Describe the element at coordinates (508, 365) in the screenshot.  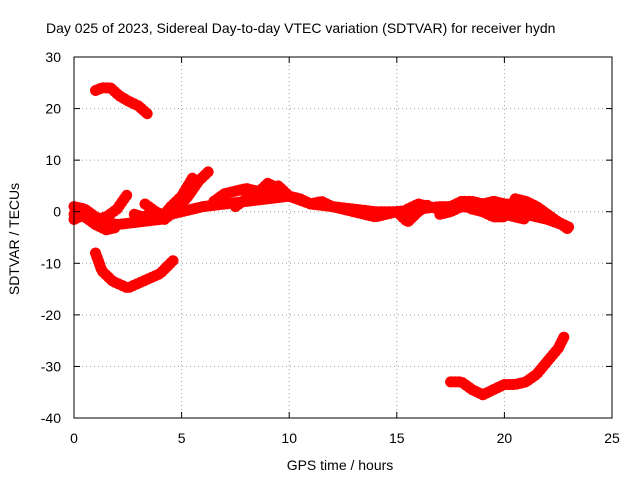
I see `trace-markers-arc-bottom-right` at that location.